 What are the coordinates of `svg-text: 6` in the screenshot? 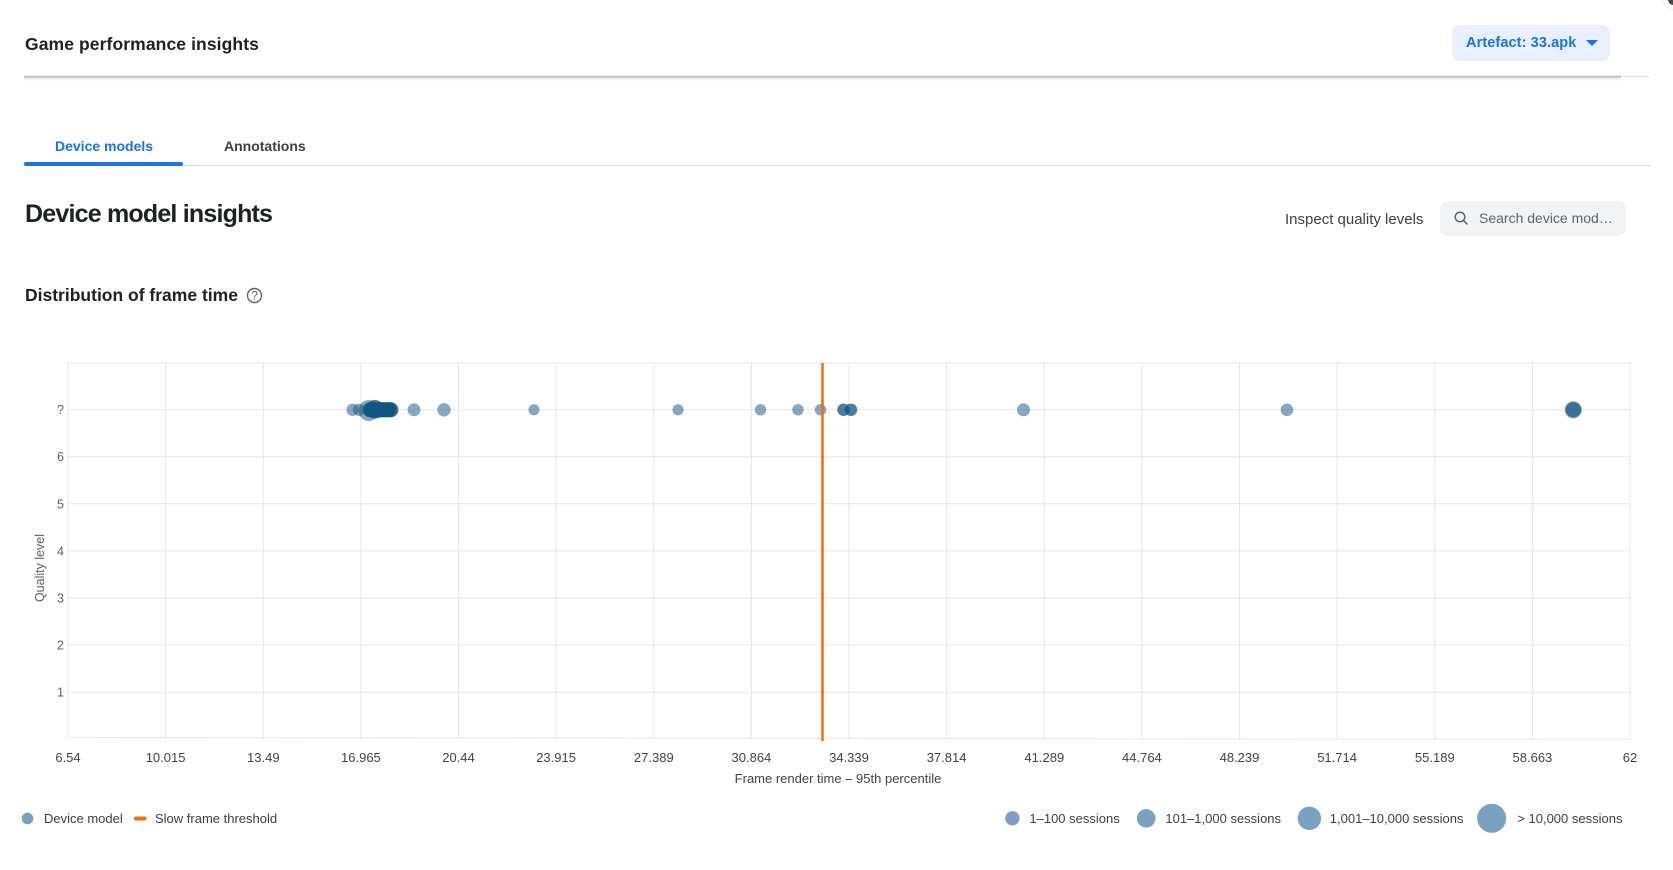 It's located at (60, 457).